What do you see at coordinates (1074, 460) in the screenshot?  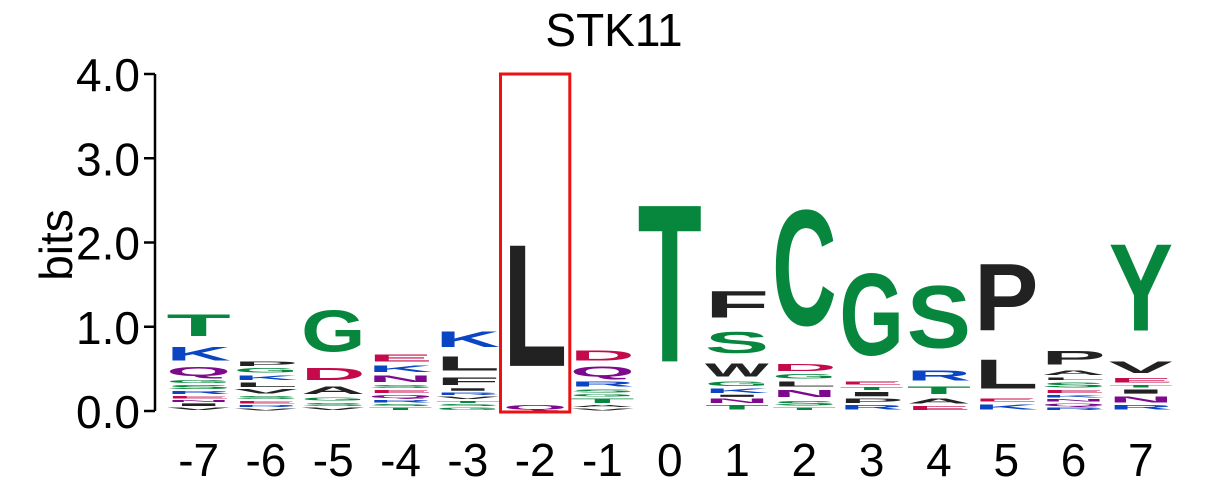 I see `x-tick-label: 6` at bounding box center [1074, 460].